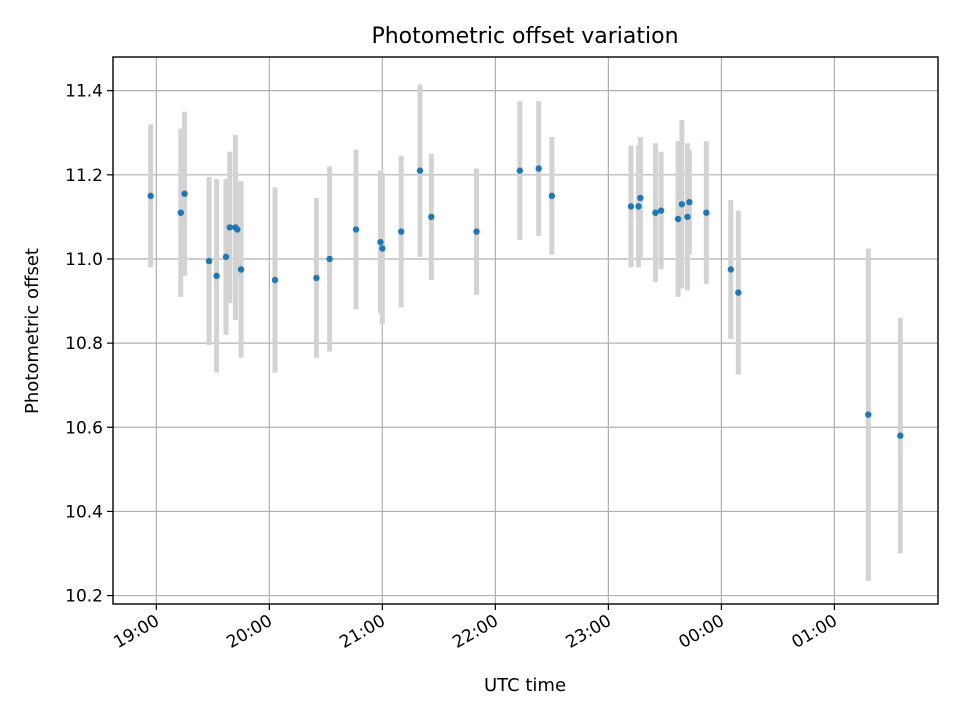 This screenshot has width=960, height=720. I want to click on y-tick-label: 10.4, so click(84, 512).